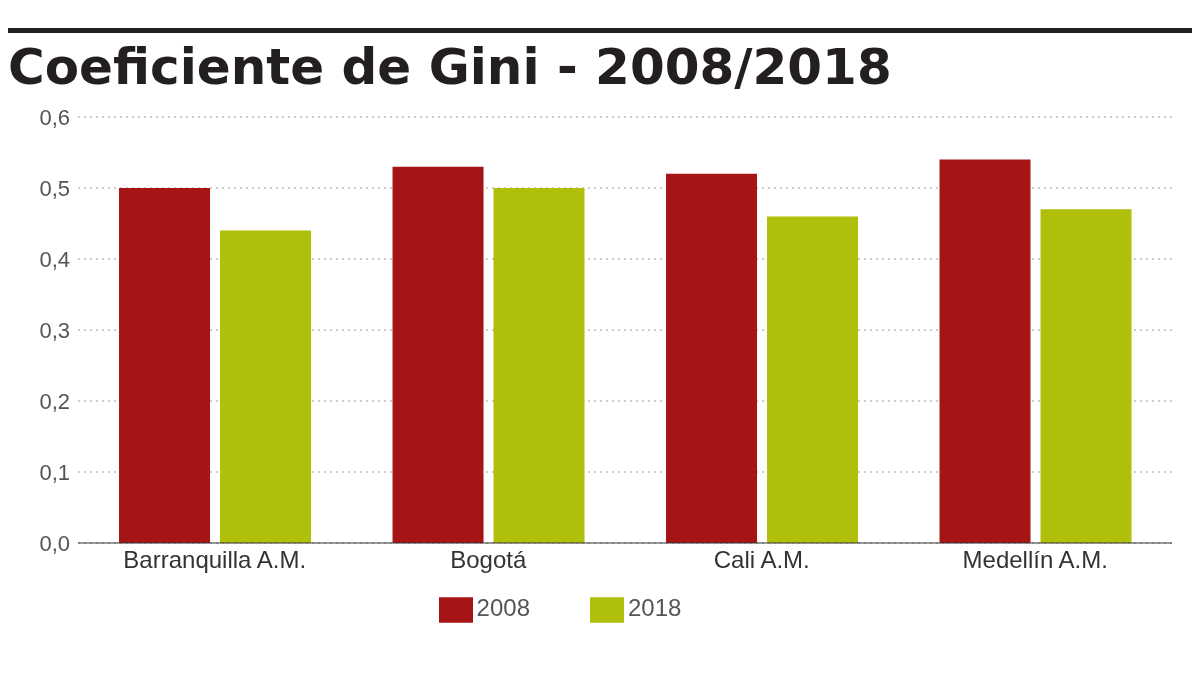  I want to click on y-tick-label: 0,1, so click(54, 472).